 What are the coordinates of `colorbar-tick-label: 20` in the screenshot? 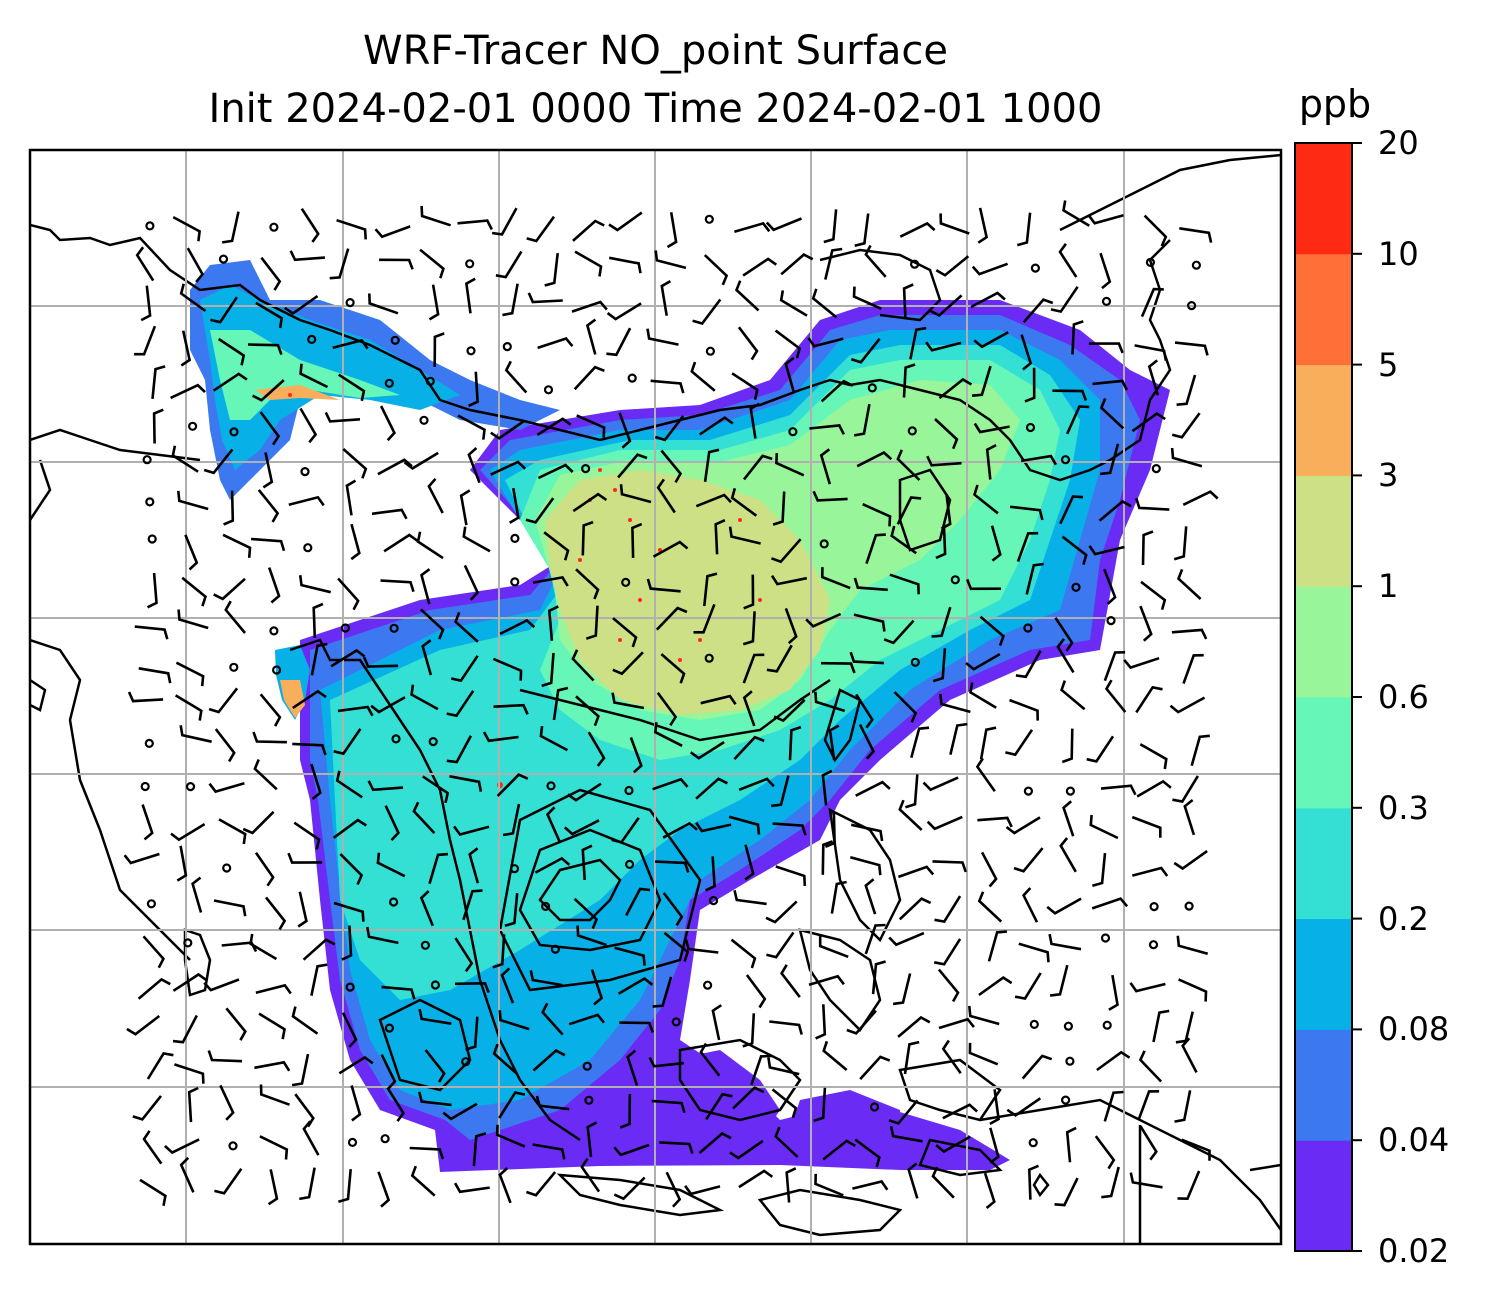 It's located at (1398, 143).